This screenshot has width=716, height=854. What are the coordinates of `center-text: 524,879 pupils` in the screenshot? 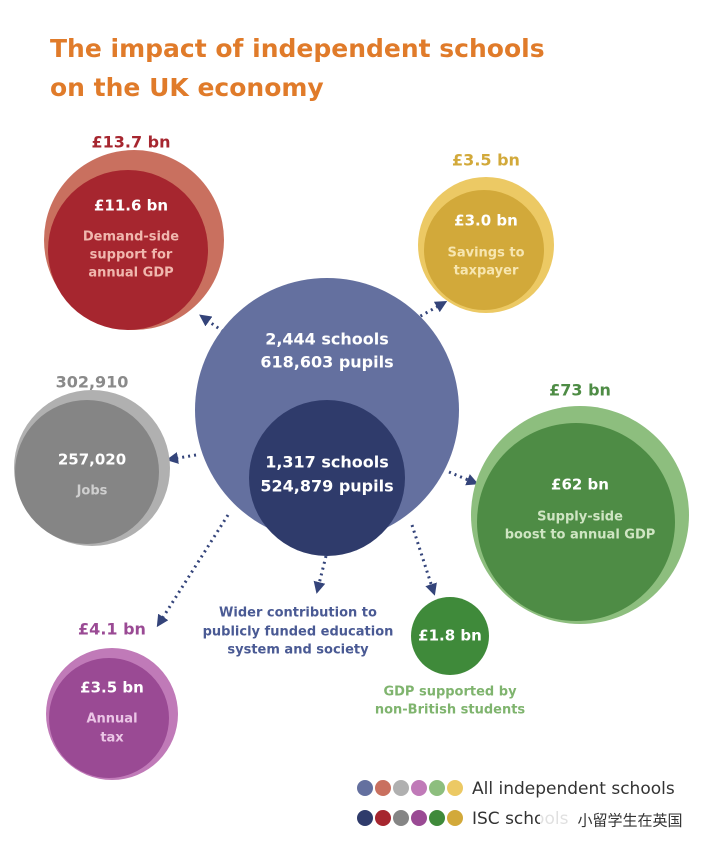 It's located at (326, 486).